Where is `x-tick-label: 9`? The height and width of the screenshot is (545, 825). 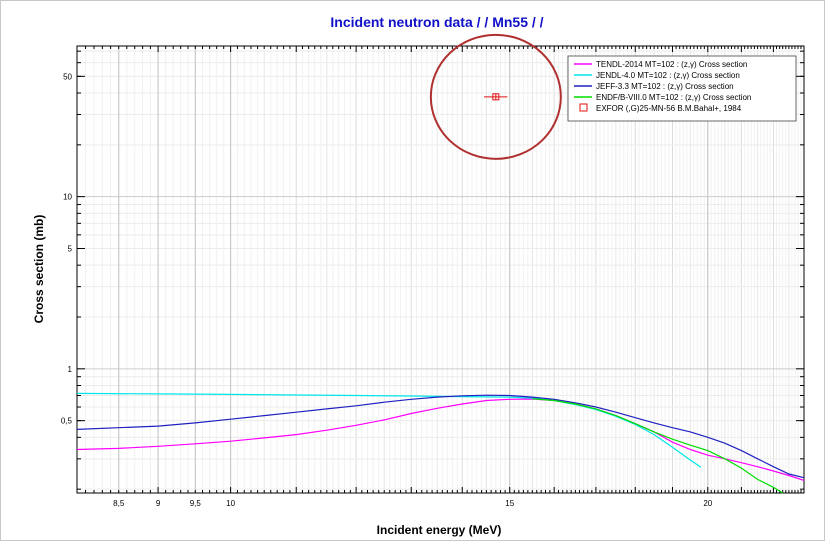
x-tick-label: 9 is located at coordinates (158, 503).